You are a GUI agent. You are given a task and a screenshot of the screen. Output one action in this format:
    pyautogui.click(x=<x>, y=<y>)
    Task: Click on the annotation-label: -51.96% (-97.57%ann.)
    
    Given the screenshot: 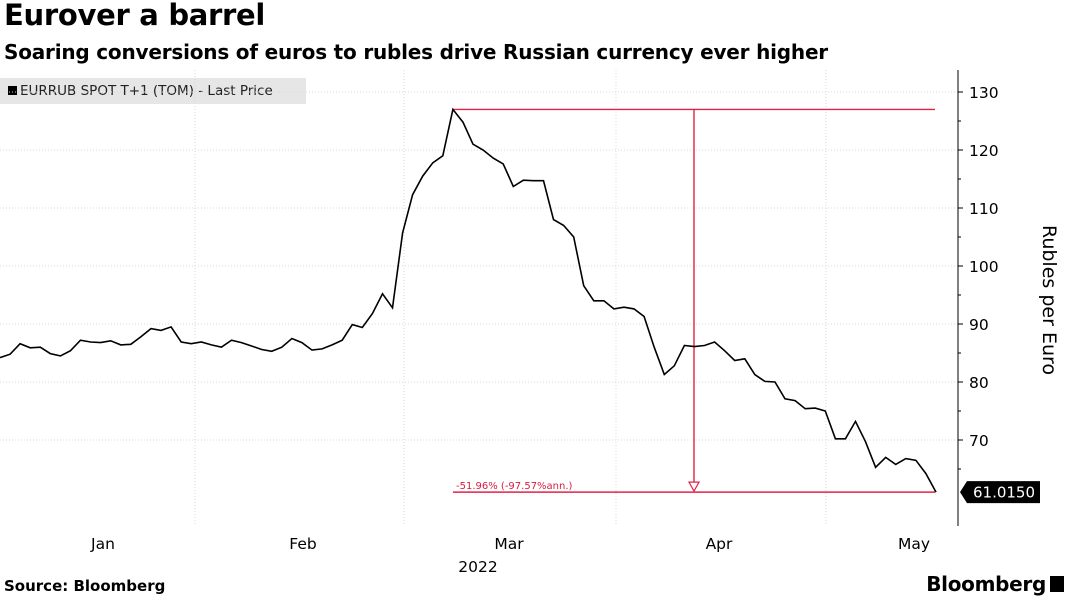 What is the action you would take?
    pyautogui.click(x=514, y=486)
    